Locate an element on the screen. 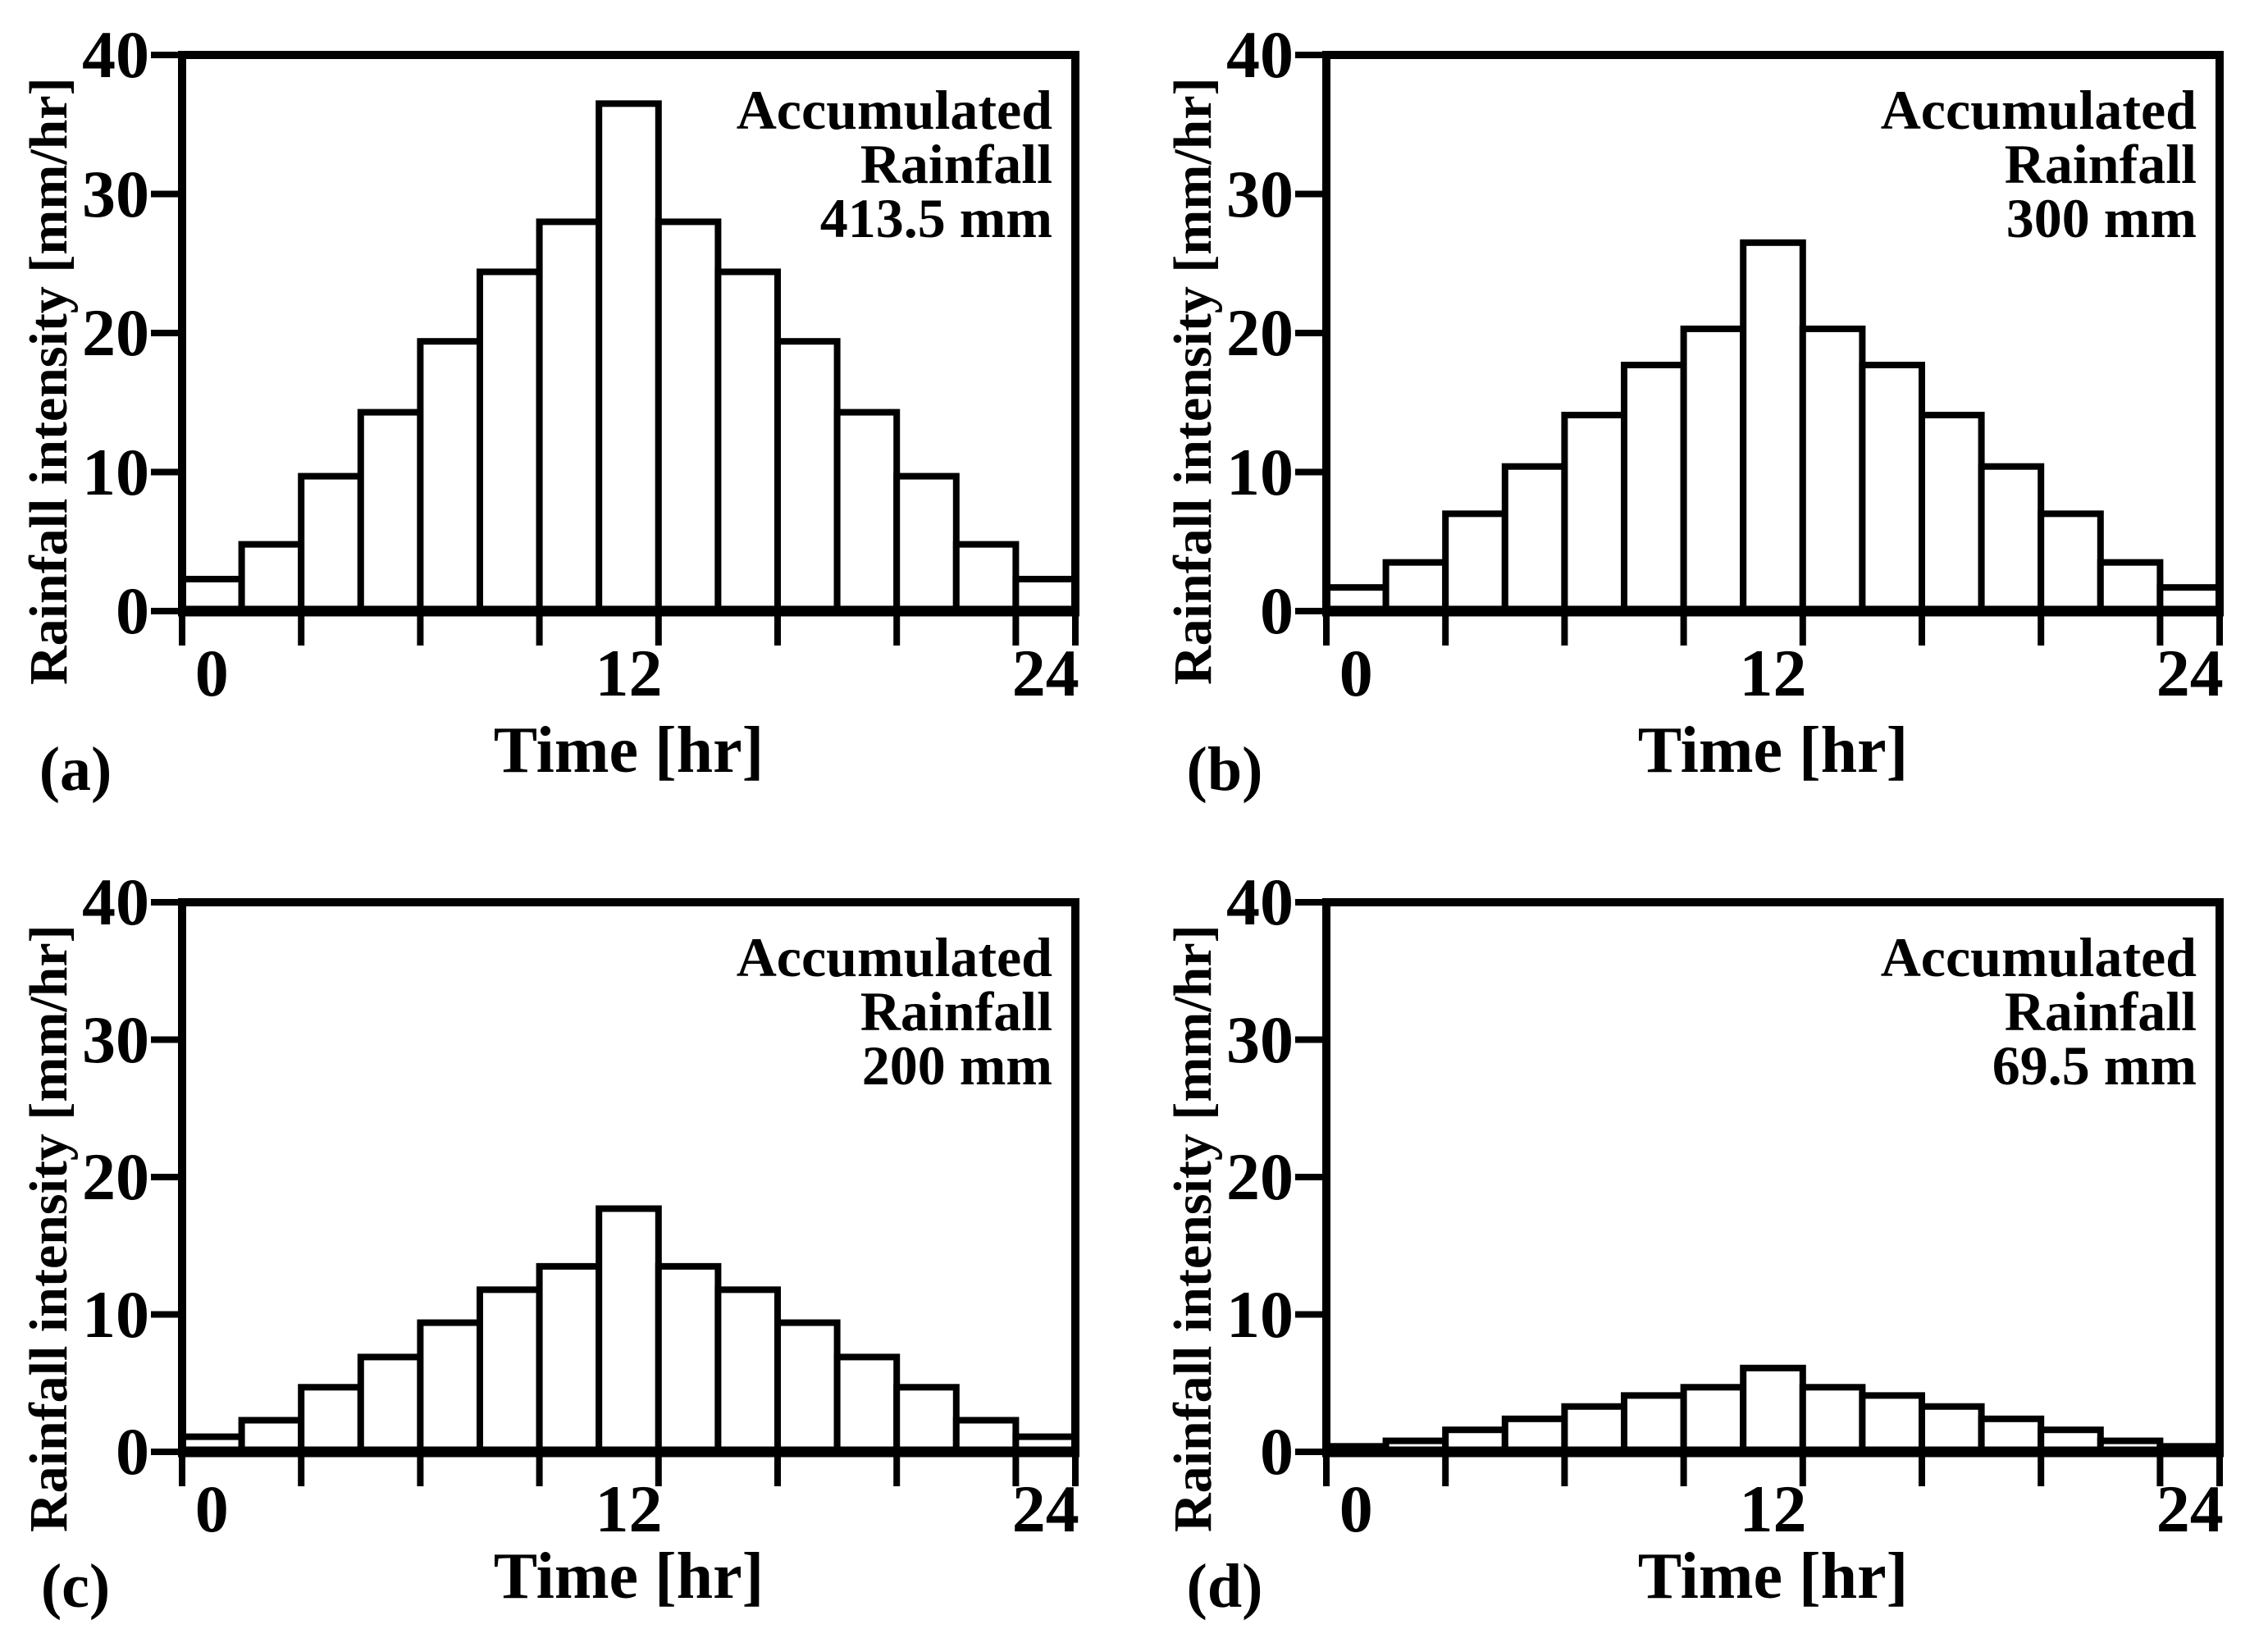  panel-b-annotation: Accumulated Rainfall 300 mm is located at coordinates (2039, 164).